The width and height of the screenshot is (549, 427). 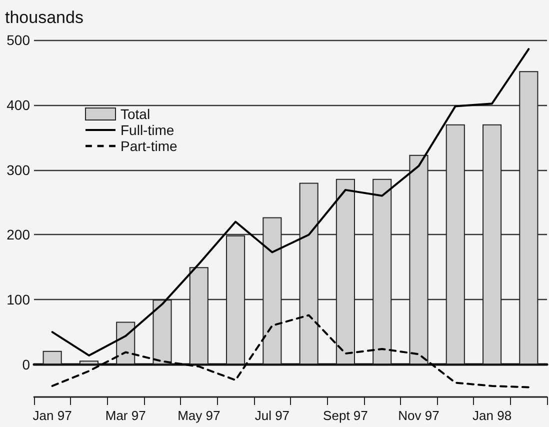 I want to click on y-axis-title: thousands, so click(x=44, y=17).